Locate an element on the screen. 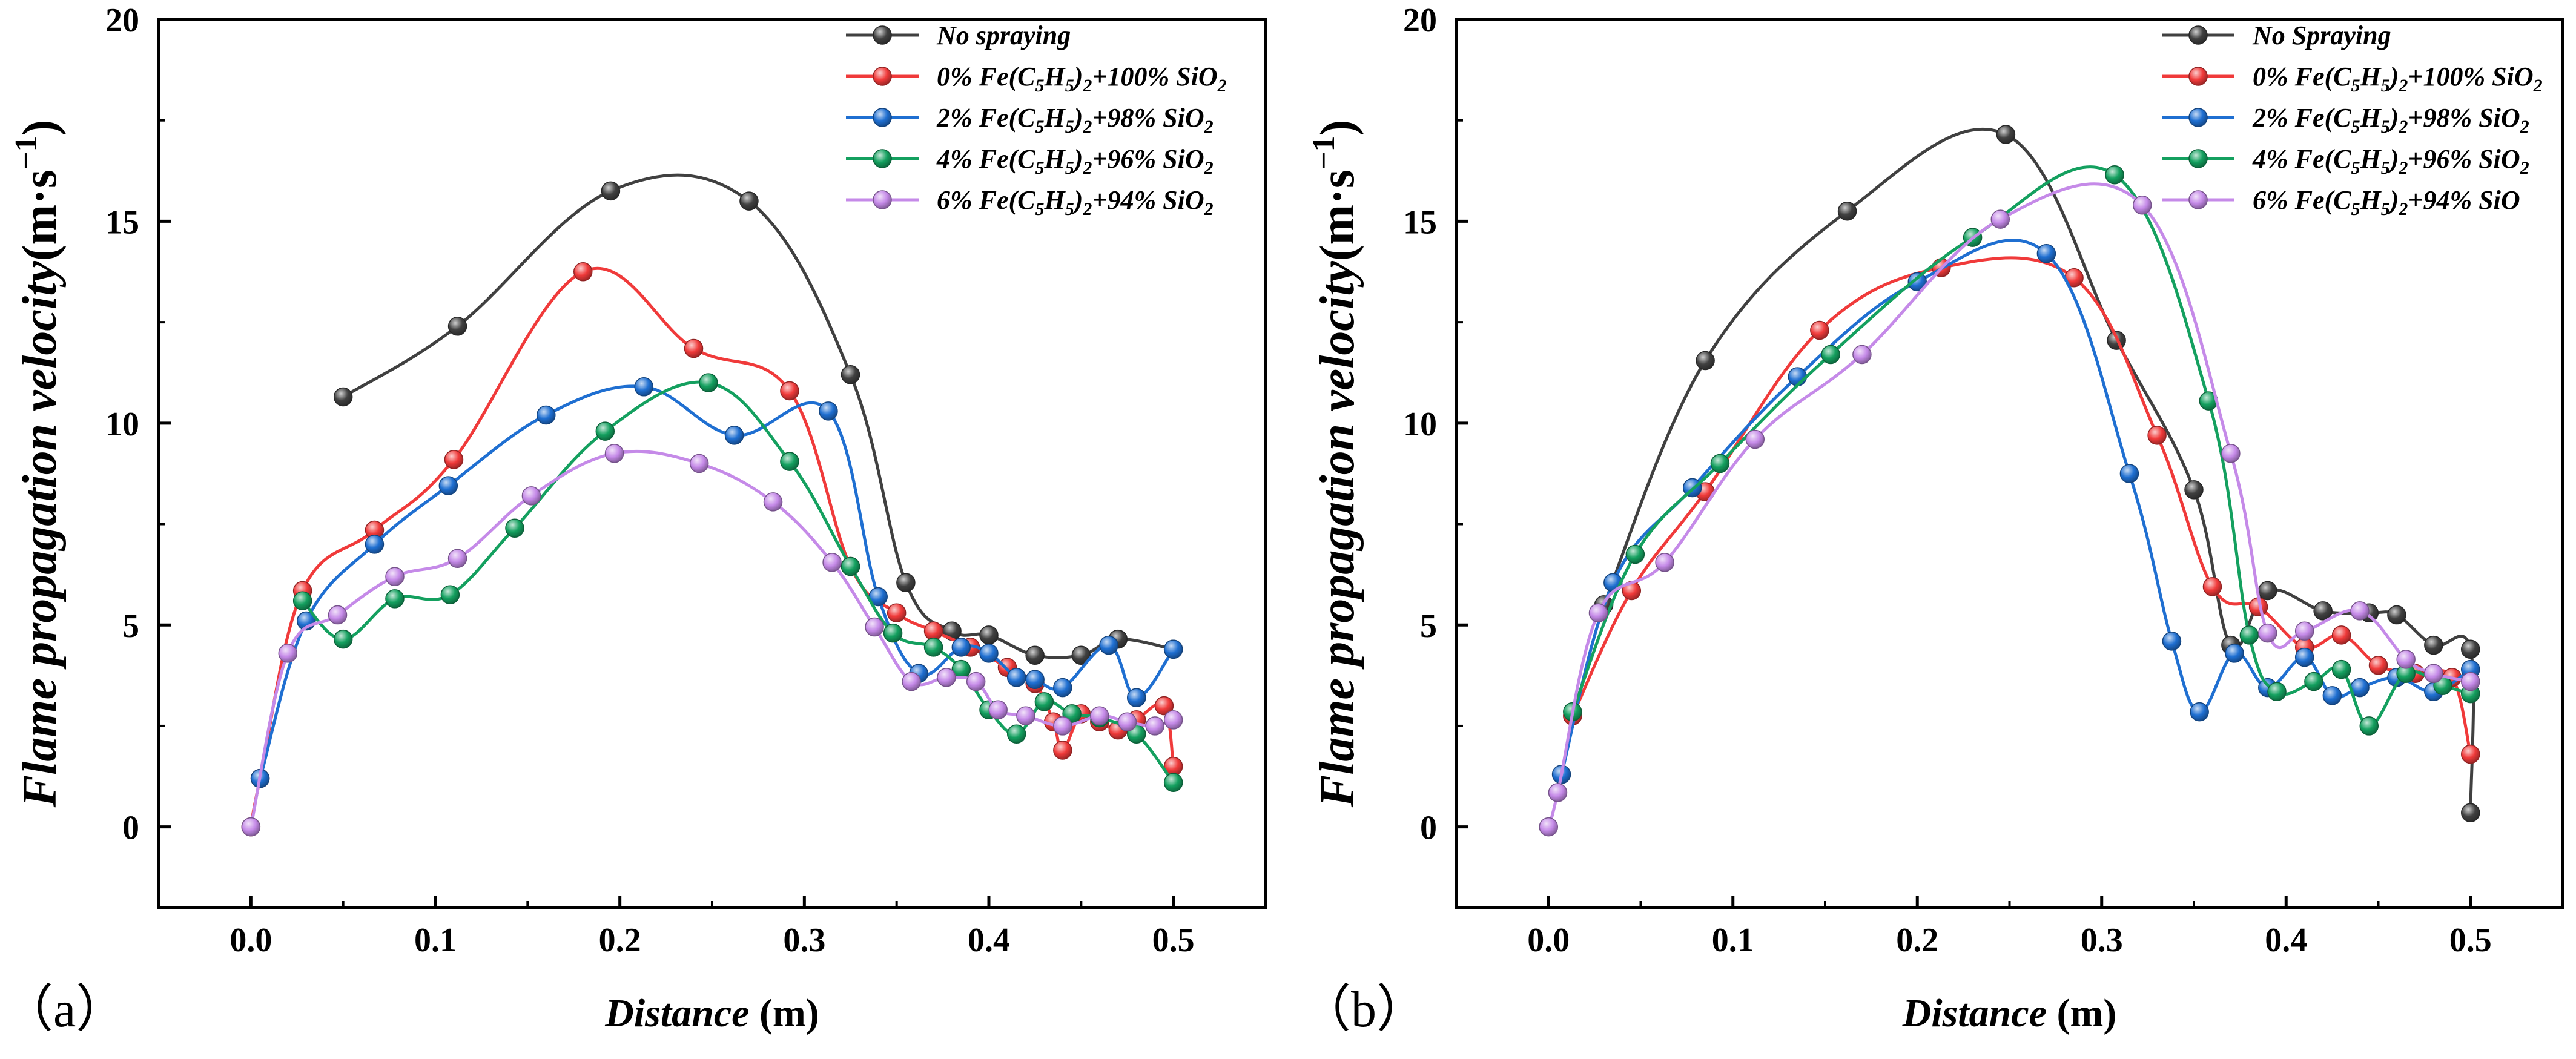 The width and height of the screenshot is (2576, 1059). y-axis-label: Flame propagation velocity(m·s−1) is located at coordinates (38, 464).